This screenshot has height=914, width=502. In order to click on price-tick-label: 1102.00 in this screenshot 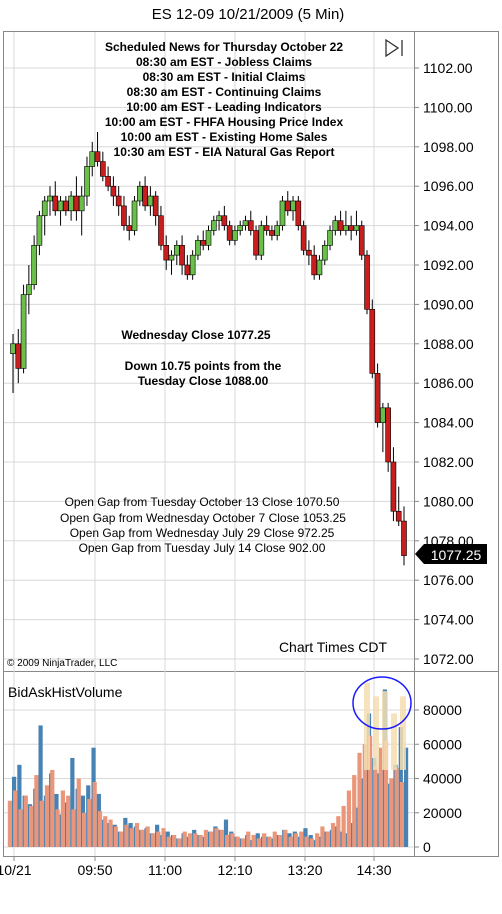, I will do `click(448, 68)`.